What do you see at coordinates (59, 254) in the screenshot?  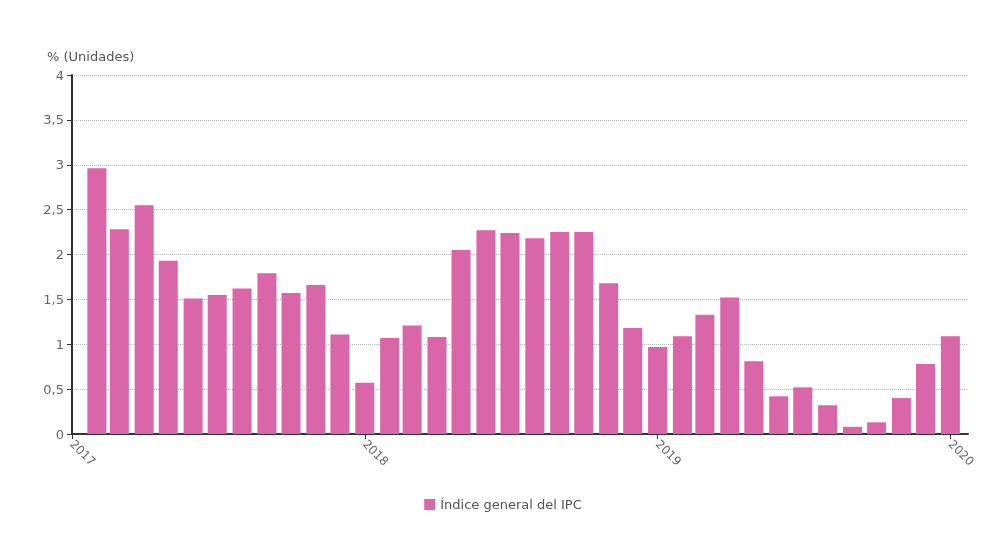 I see `y-tick-label: 2` at bounding box center [59, 254].